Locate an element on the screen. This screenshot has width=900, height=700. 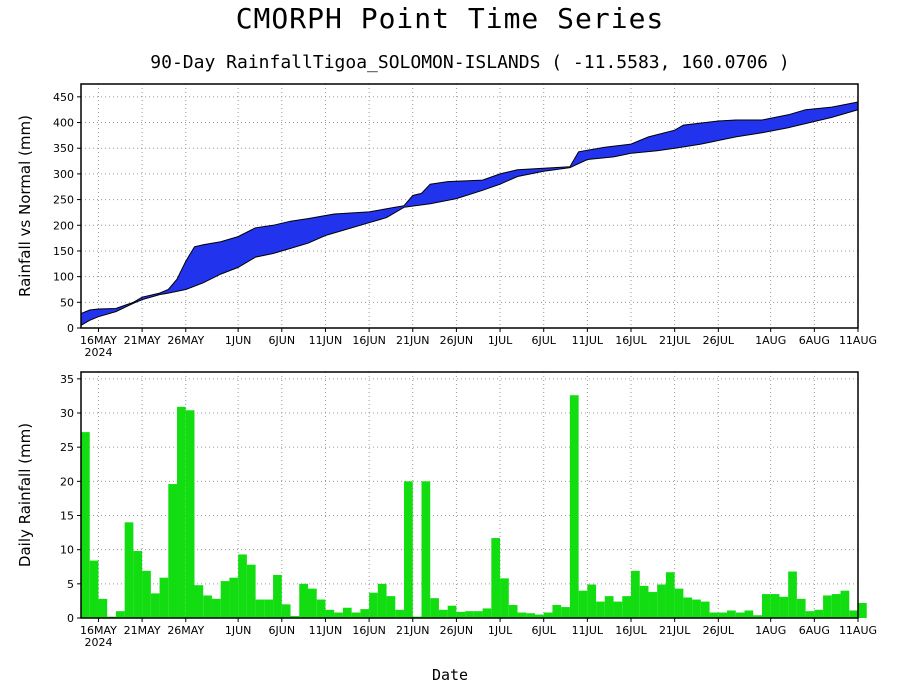
x-tick-label: 26JUN is located at coordinates (457, 630).